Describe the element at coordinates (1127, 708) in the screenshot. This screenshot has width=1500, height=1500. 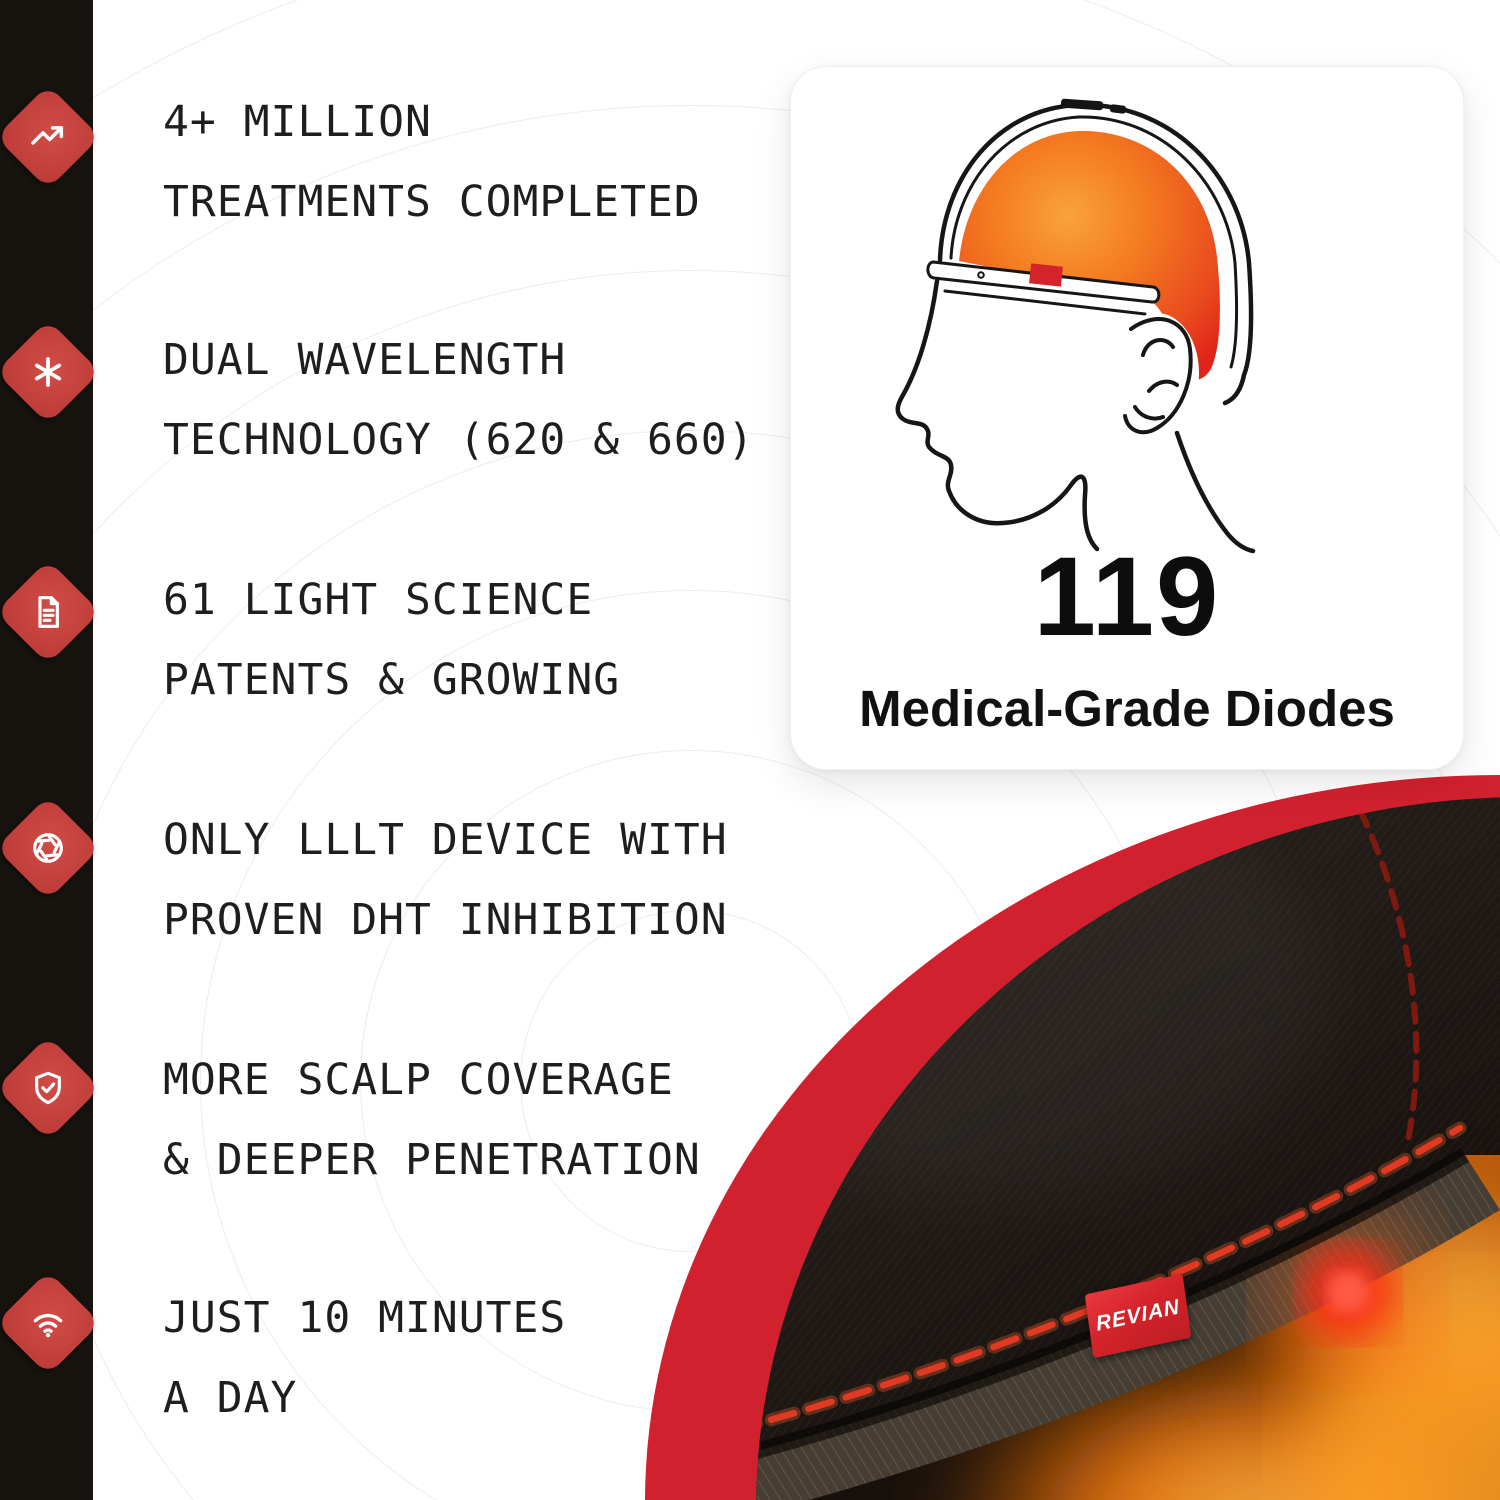
I see `diode-count-label: Medical-Grade Diodes` at that location.